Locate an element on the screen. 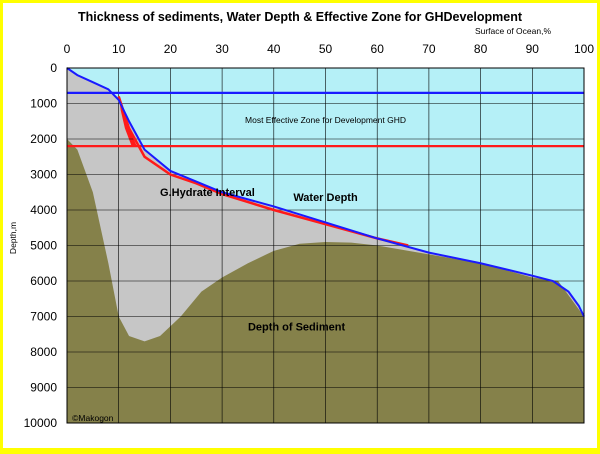 This screenshot has height=454, width=600. x-tick-label: 60 is located at coordinates (378, 49).